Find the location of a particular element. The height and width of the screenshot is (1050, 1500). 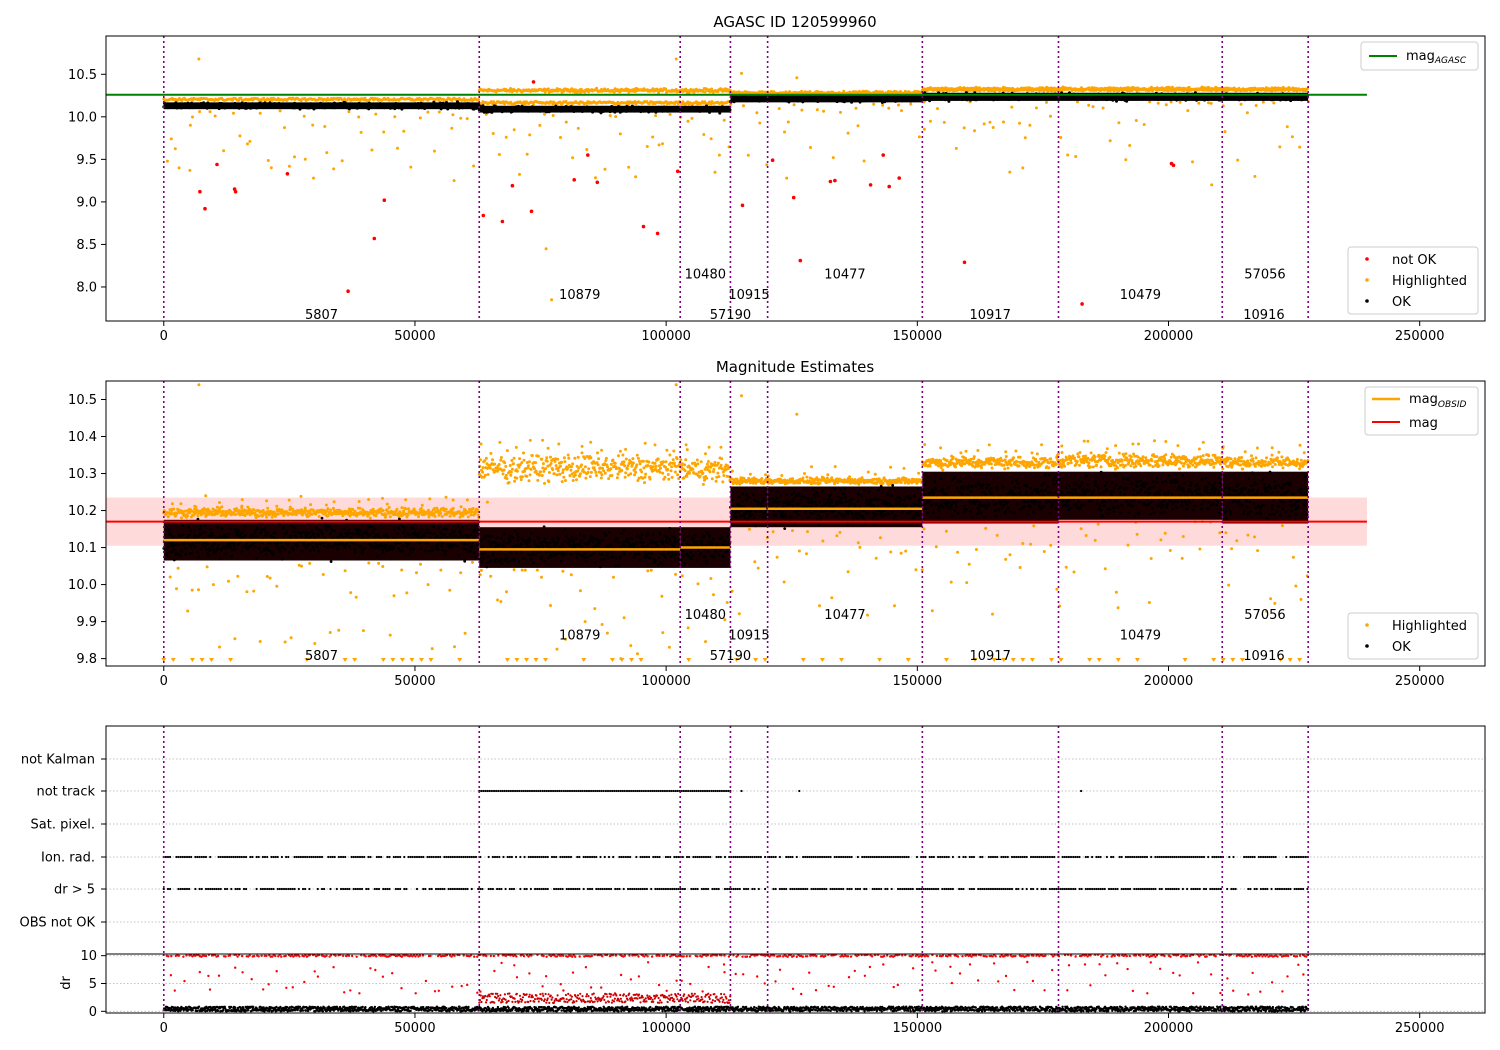

y-tick-label-0-4: 10.0 is located at coordinates (82, 117).